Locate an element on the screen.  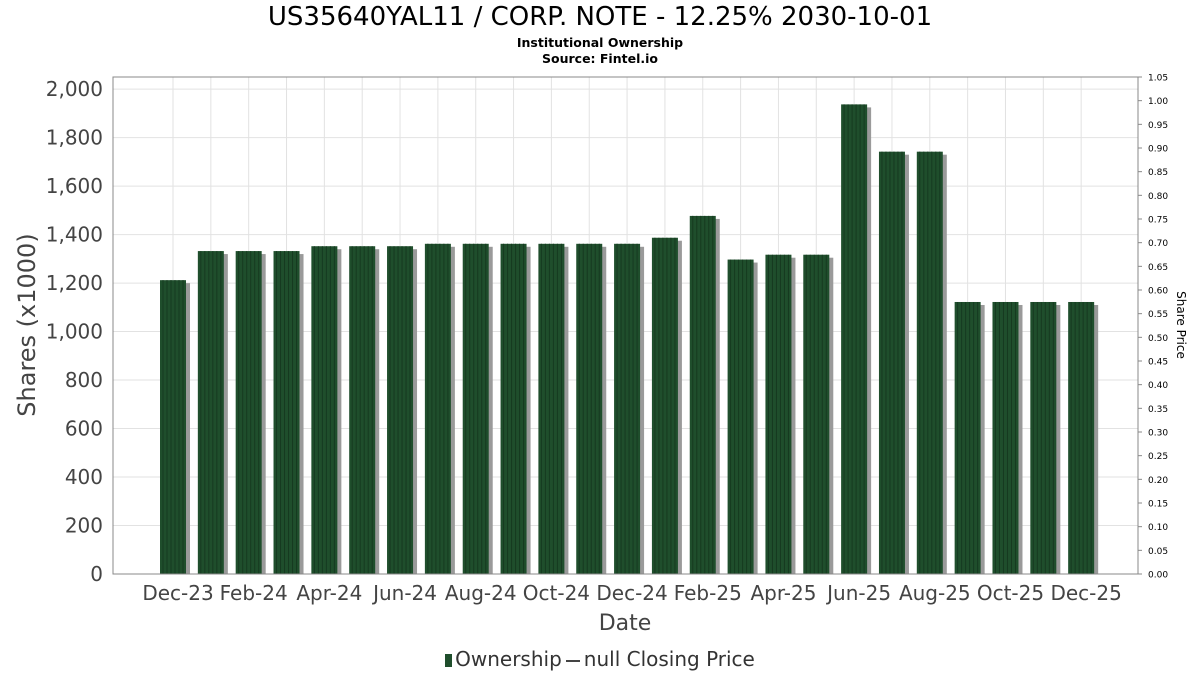
x-tick-label: Aug-25 is located at coordinates (935, 593).